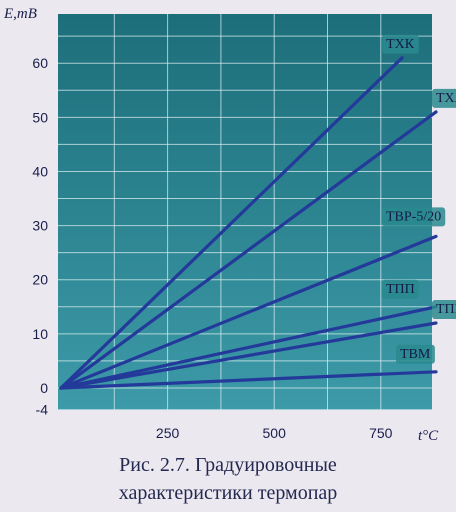  I want to click on series-label: ТХА, so click(446, 98).